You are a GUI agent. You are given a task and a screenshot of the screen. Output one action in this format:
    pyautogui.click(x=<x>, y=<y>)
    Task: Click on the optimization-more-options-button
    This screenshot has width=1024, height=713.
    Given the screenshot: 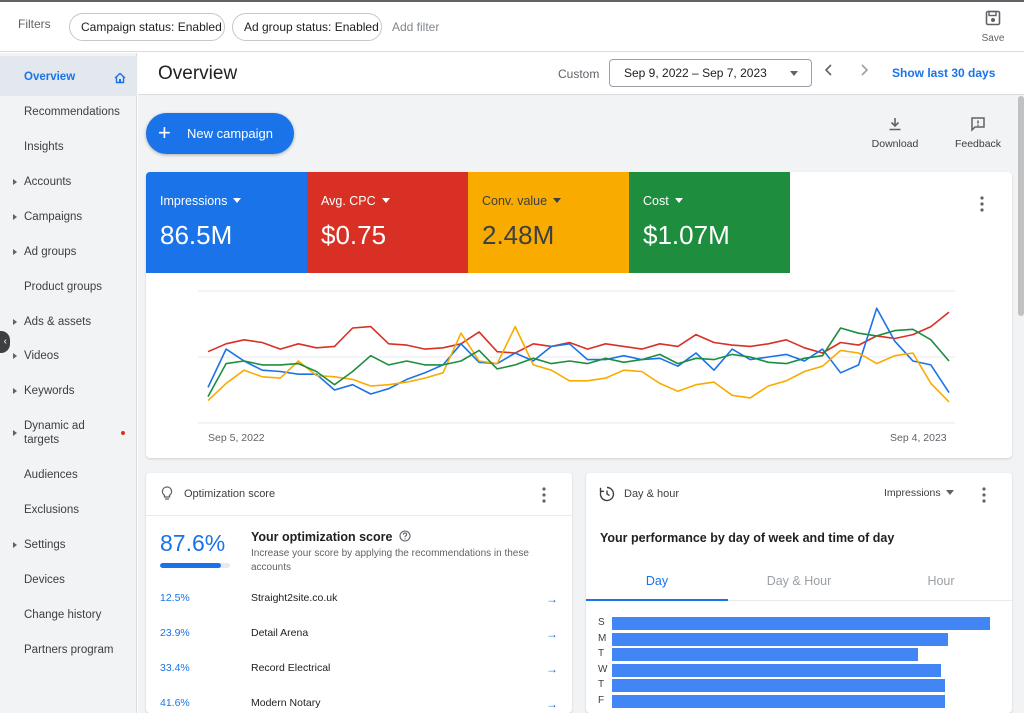 What is the action you would take?
    pyautogui.click(x=544, y=495)
    